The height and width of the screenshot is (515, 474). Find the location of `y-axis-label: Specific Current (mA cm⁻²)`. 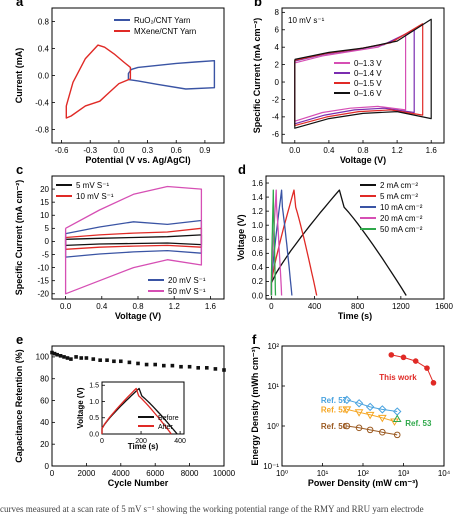

y-axis-label: Specific Current (mA cm⁻²) is located at coordinates (257, 75).